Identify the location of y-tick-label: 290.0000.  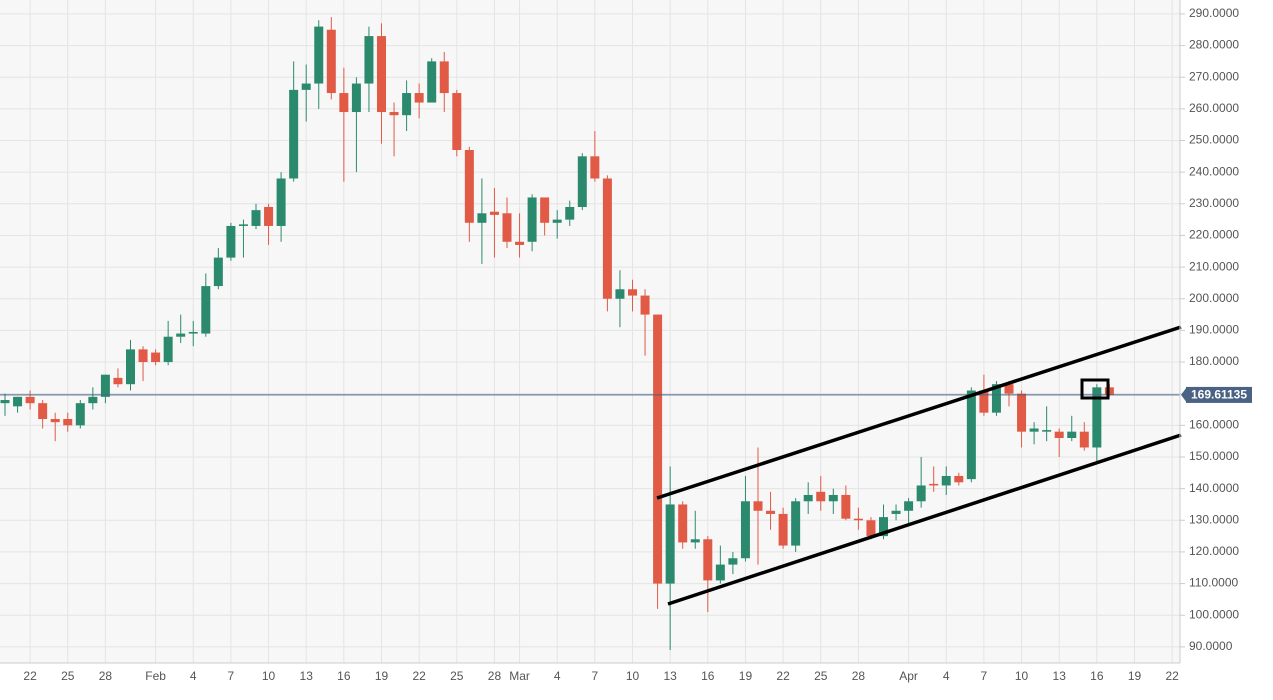
(1214, 13).